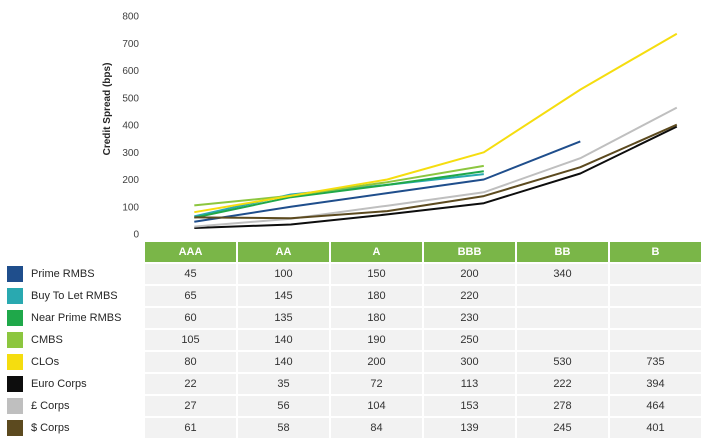 The width and height of the screenshot is (720, 446). Describe the element at coordinates (74, 428) in the screenshot. I see `legend-entry: $ Corps` at that location.